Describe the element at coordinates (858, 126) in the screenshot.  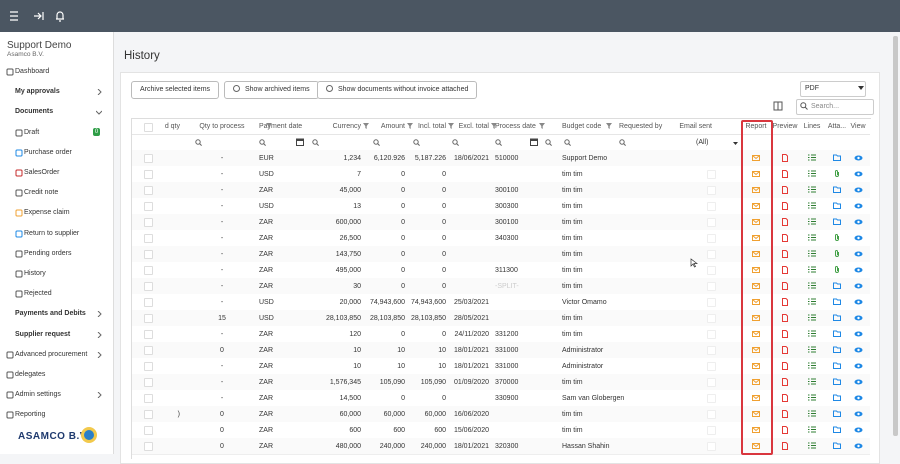
I see `column-header: View` at that location.